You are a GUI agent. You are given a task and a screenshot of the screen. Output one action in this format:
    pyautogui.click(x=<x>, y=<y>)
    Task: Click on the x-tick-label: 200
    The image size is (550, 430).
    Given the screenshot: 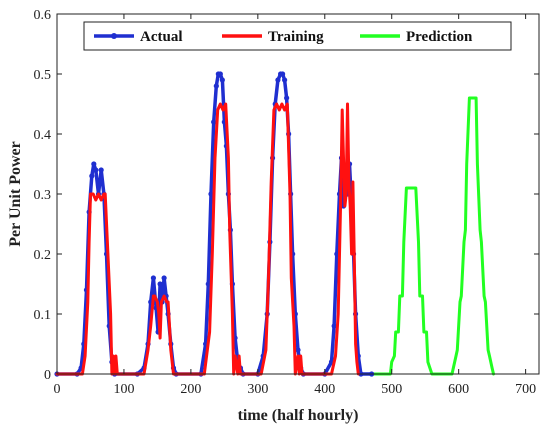 What is the action you would take?
    pyautogui.click(x=190, y=389)
    